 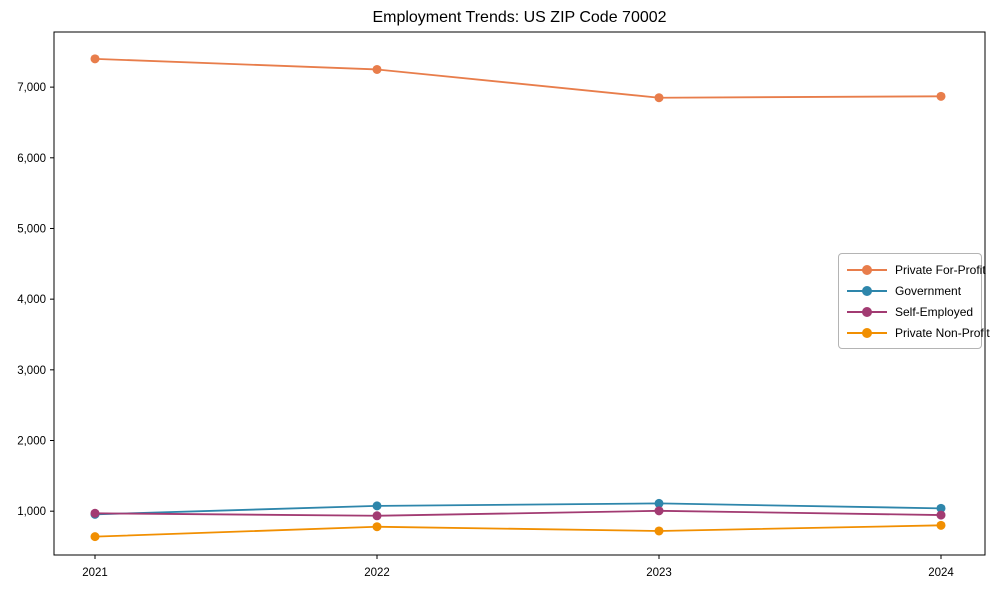 I want to click on series-line-Private Non-Profit, so click(x=518, y=531).